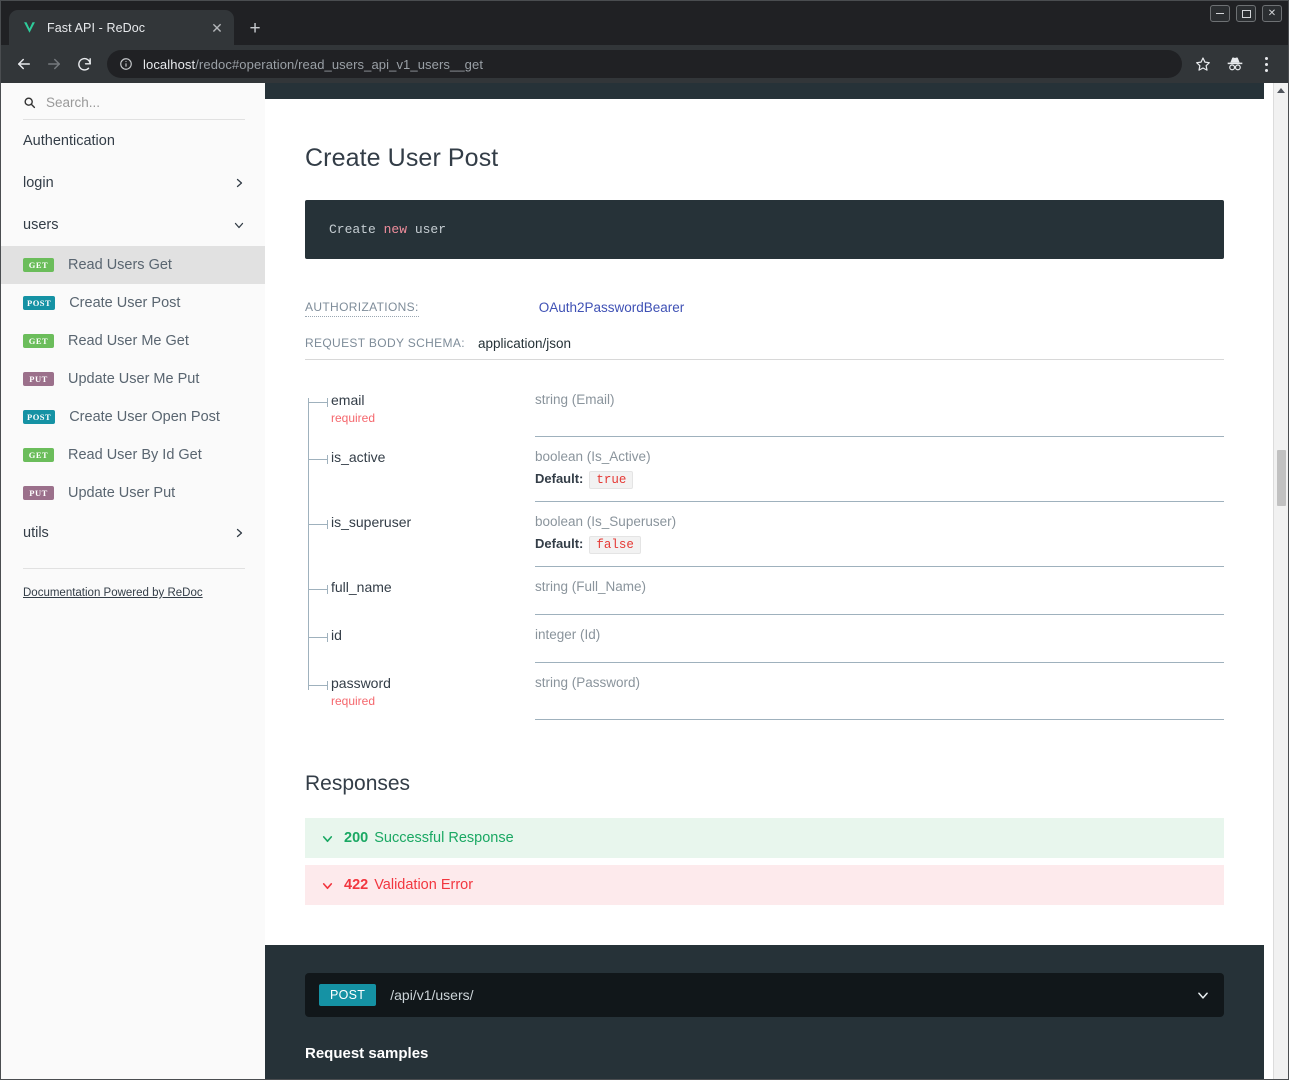 The width and height of the screenshot is (1289, 1080). What do you see at coordinates (593, 456) in the screenshot?
I see `field-type: boolean (Is_Active)` at bounding box center [593, 456].